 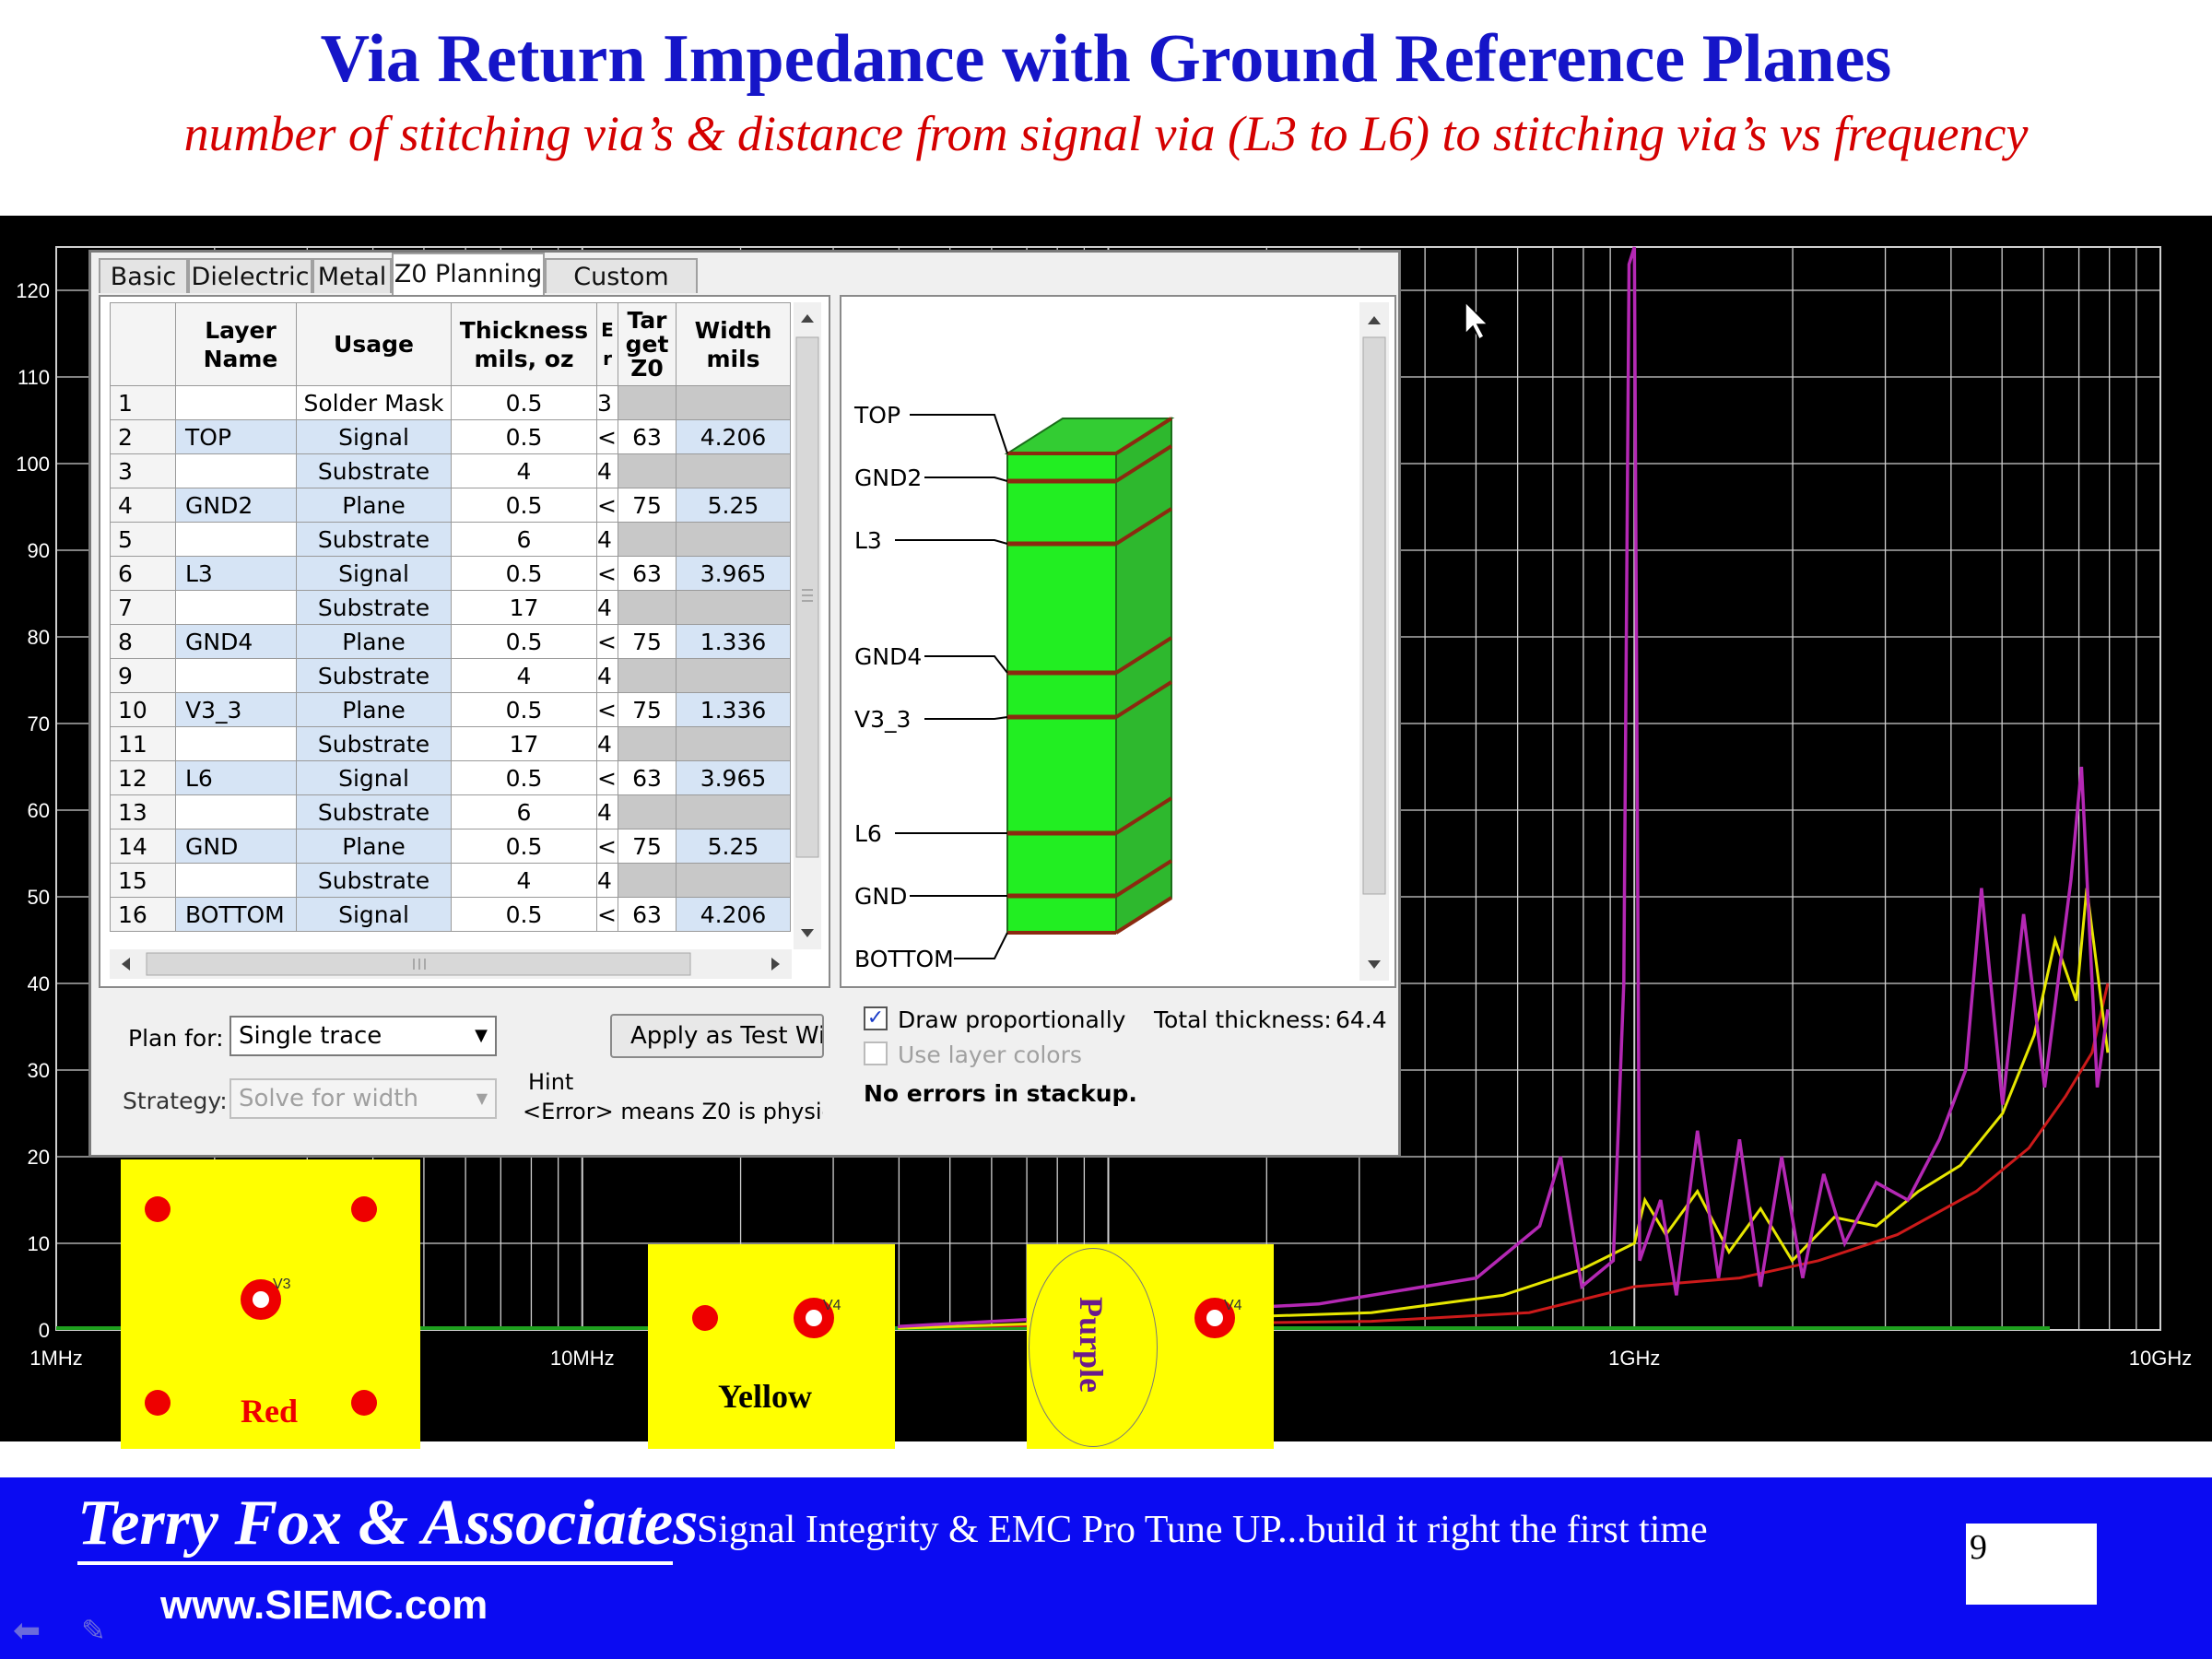 I want to click on table-row: 1 Solder Mask 0.5 3, so click(x=450, y=402).